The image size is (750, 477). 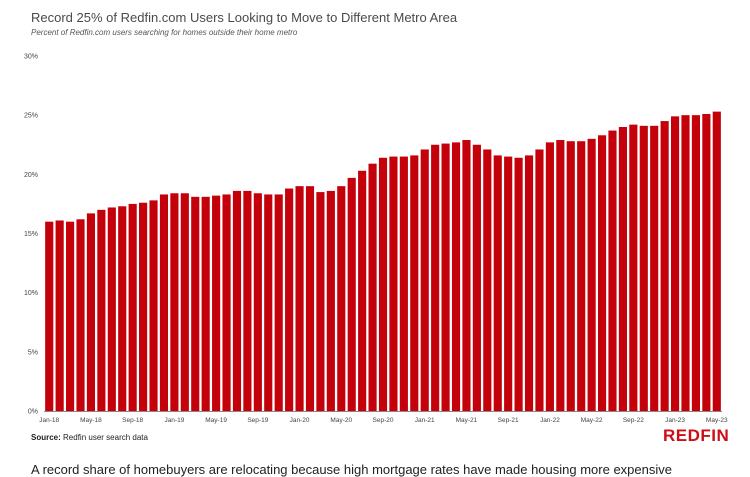 I want to click on x-tick-label: May-21, so click(x=467, y=420).